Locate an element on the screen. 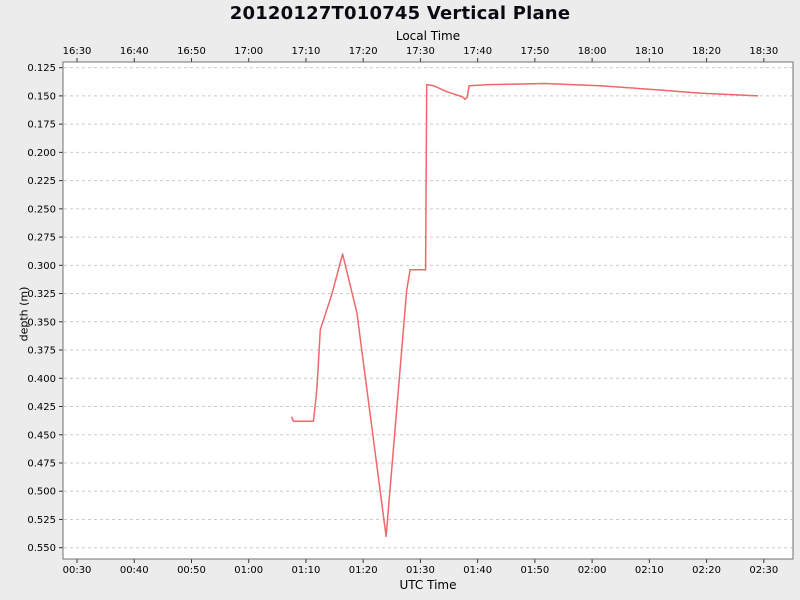  x-tick-label-local: 18:00 is located at coordinates (592, 51).